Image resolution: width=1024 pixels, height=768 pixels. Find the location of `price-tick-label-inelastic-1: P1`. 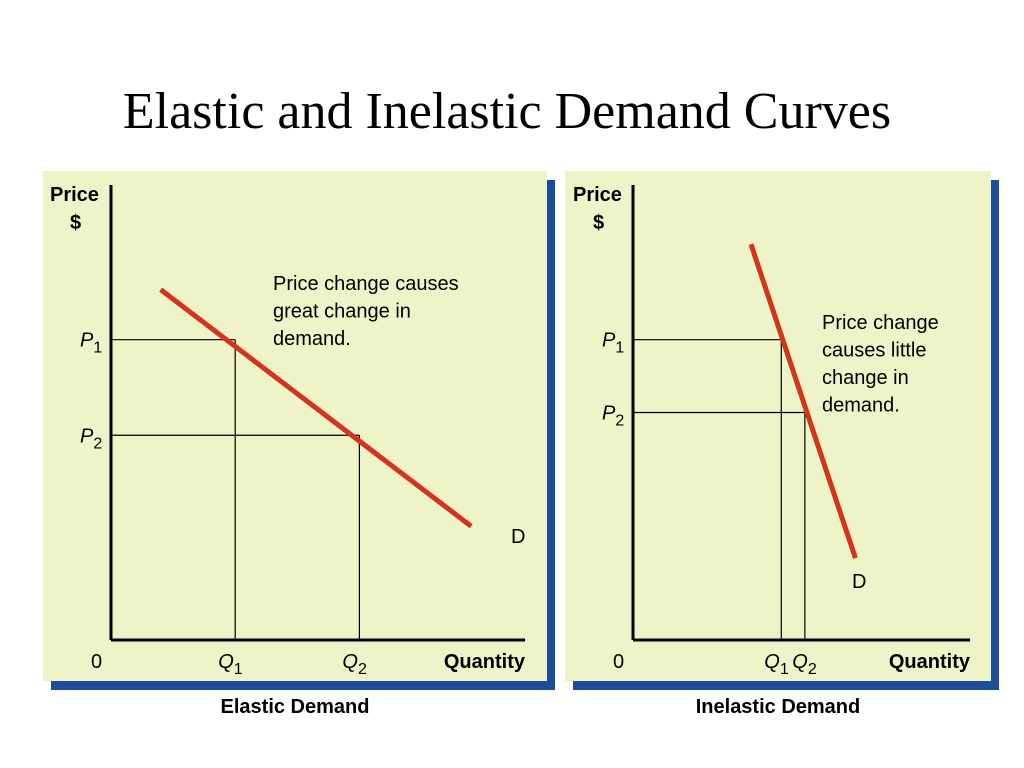

price-tick-label-inelastic-1: P1 is located at coordinates (613, 343).